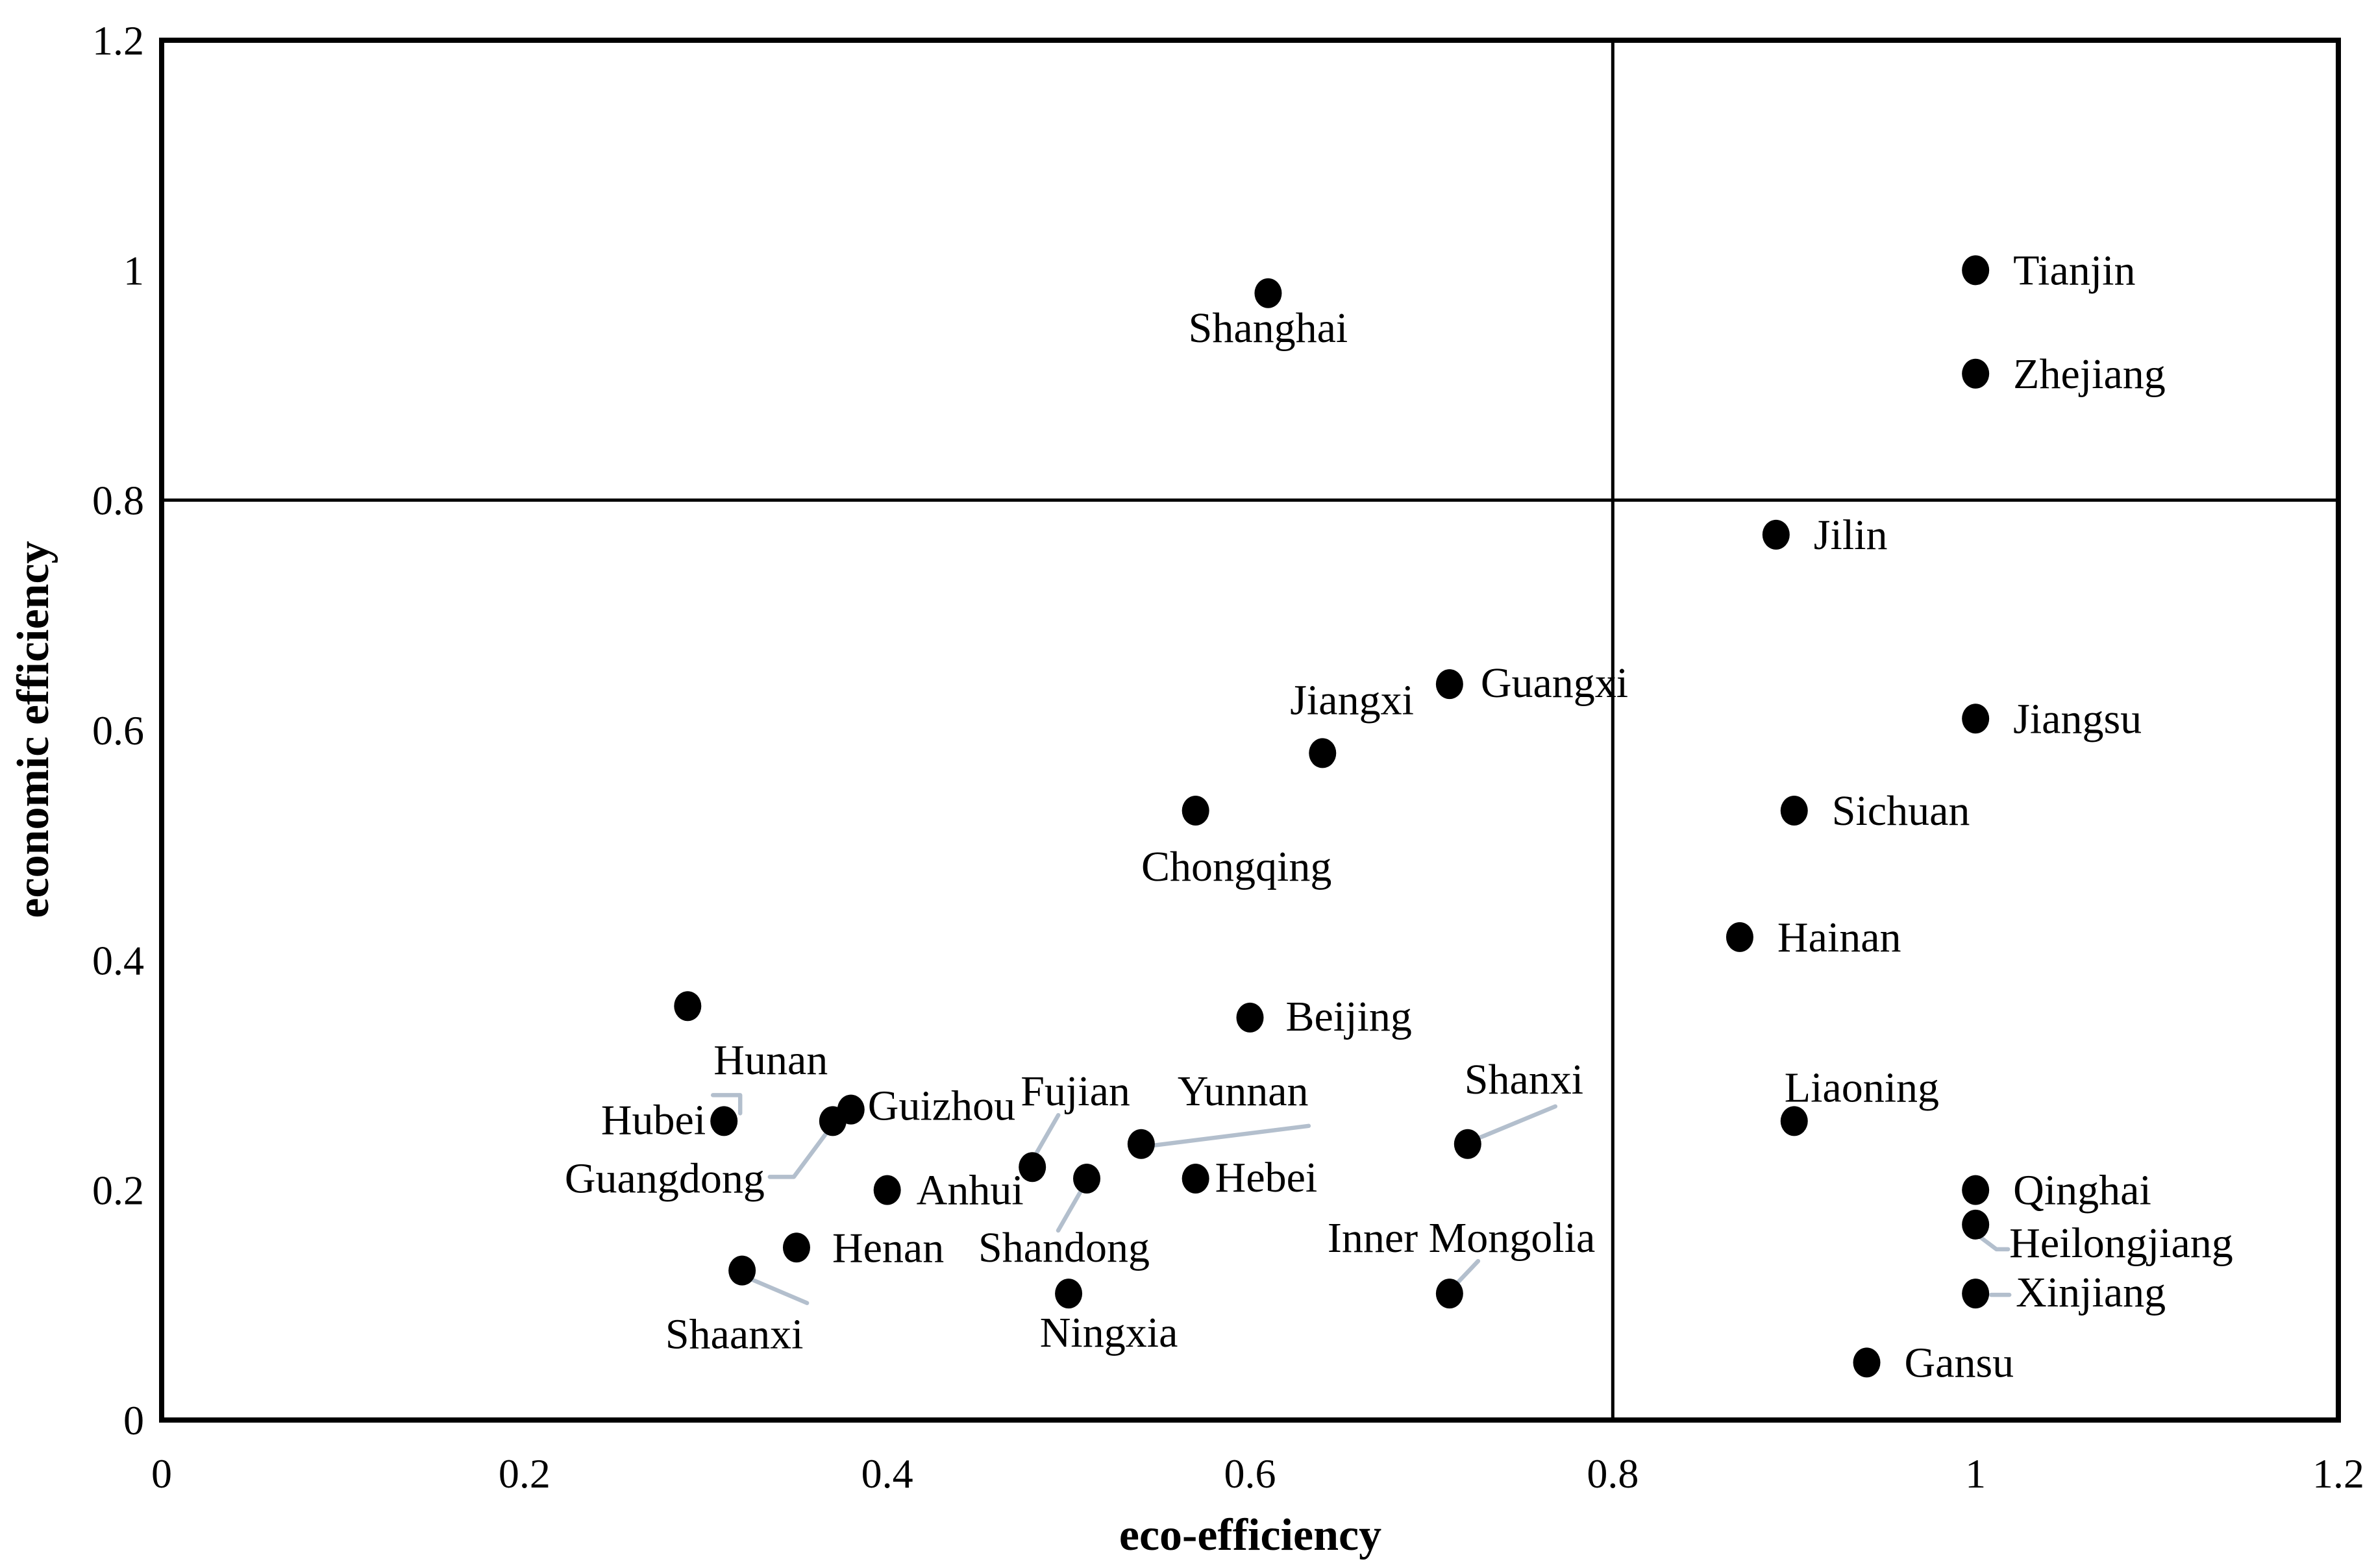 Image resolution: width=2376 pixels, height=1568 pixels. Describe the element at coordinates (118, 501) in the screenshot. I see `y-tick-label: 0.8` at that location.